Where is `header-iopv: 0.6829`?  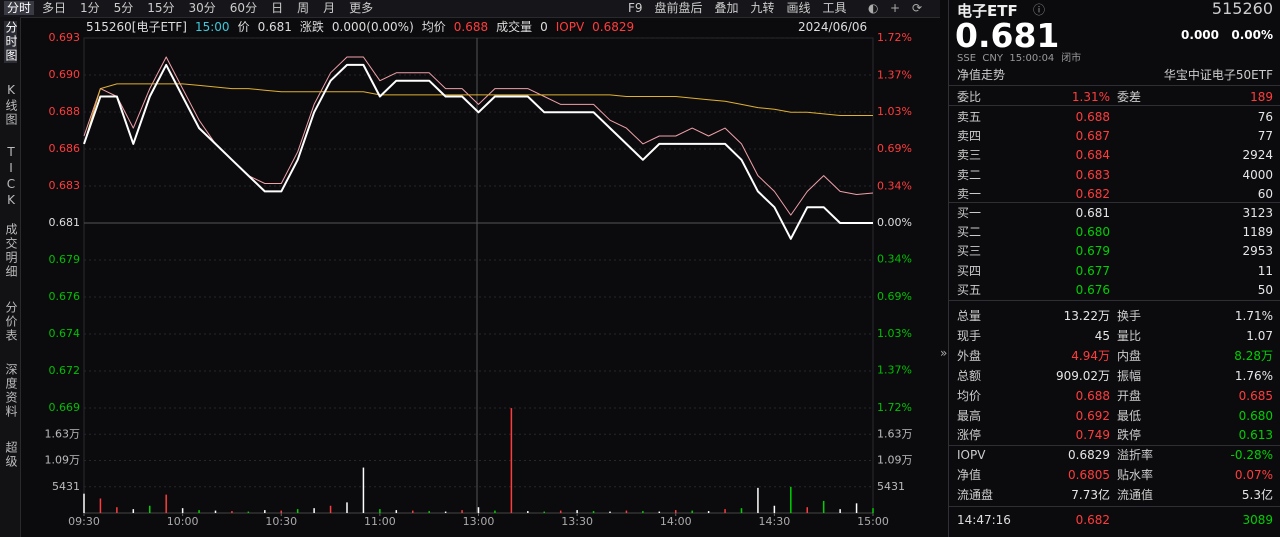 header-iopv: 0.6829 is located at coordinates (613, 27).